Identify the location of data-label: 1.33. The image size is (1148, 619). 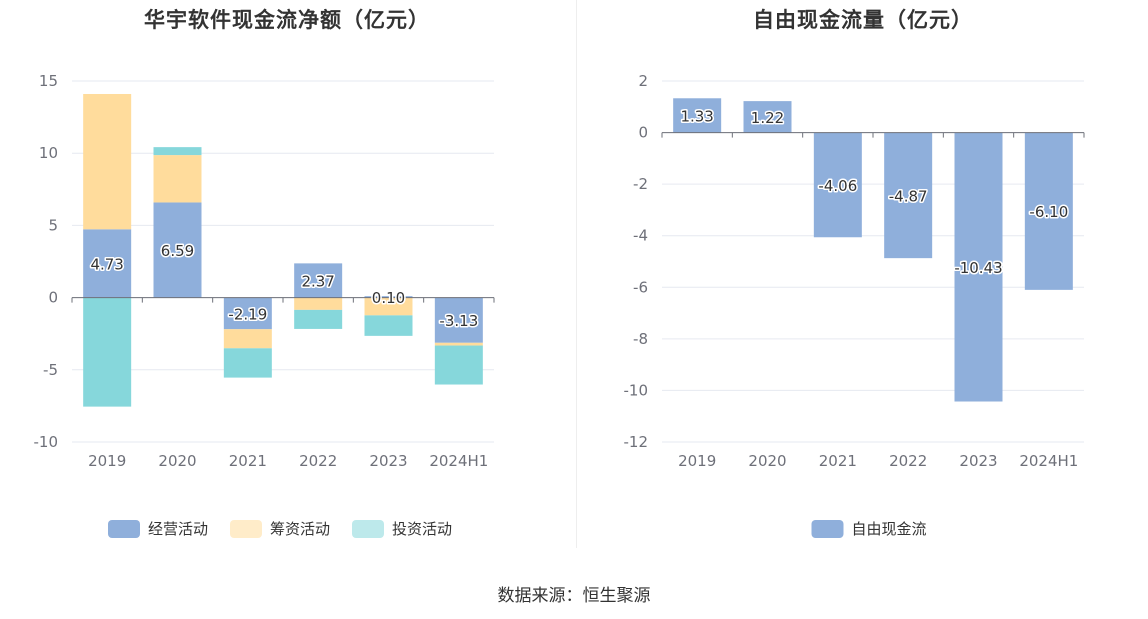
(696, 116).